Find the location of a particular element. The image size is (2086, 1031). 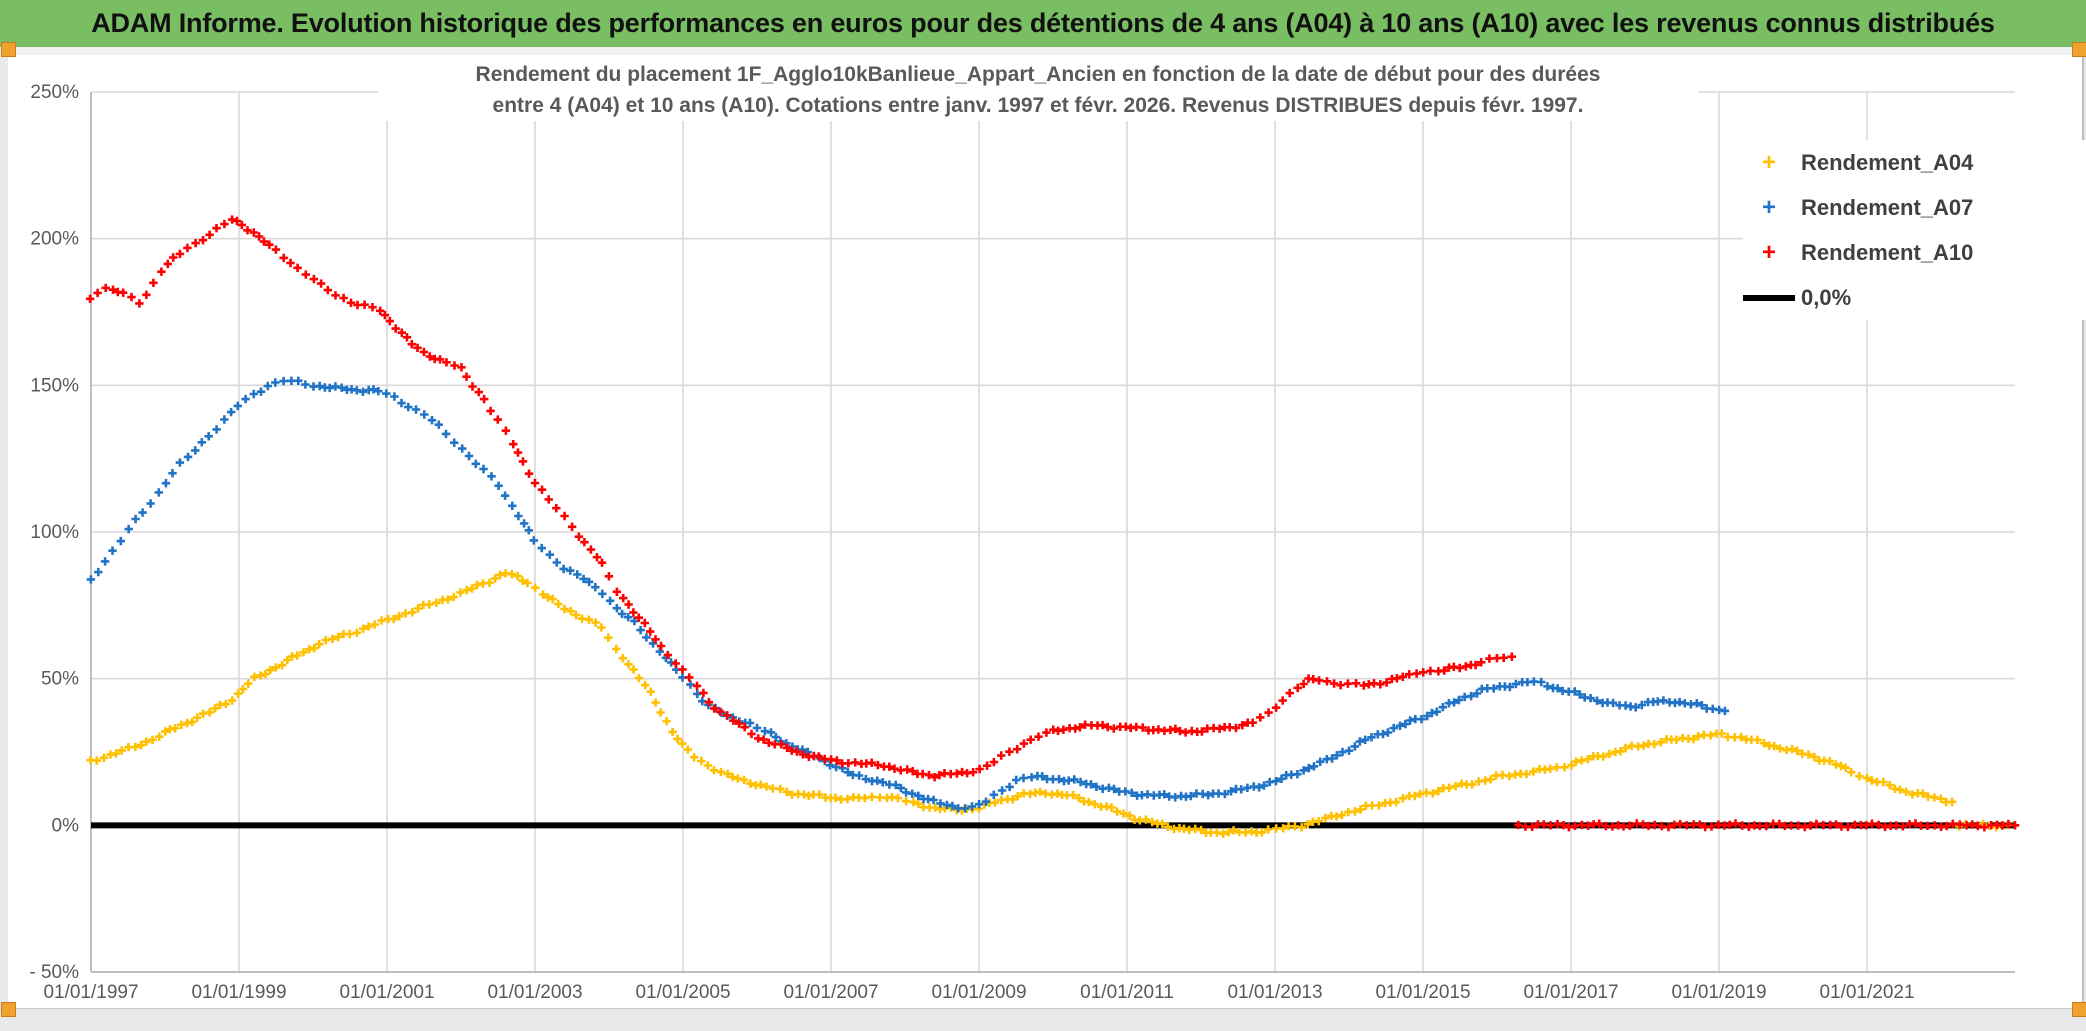

svg-text: 01/01/2005 is located at coordinates (682, 992).